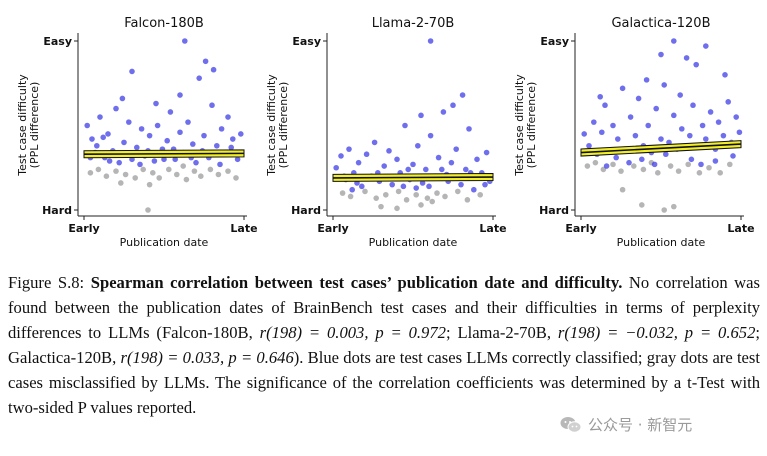 The image size is (767, 456). Describe the element at coordinates (306, 210) in the screenshot. I see `y-tick-label: Hard` at that location.